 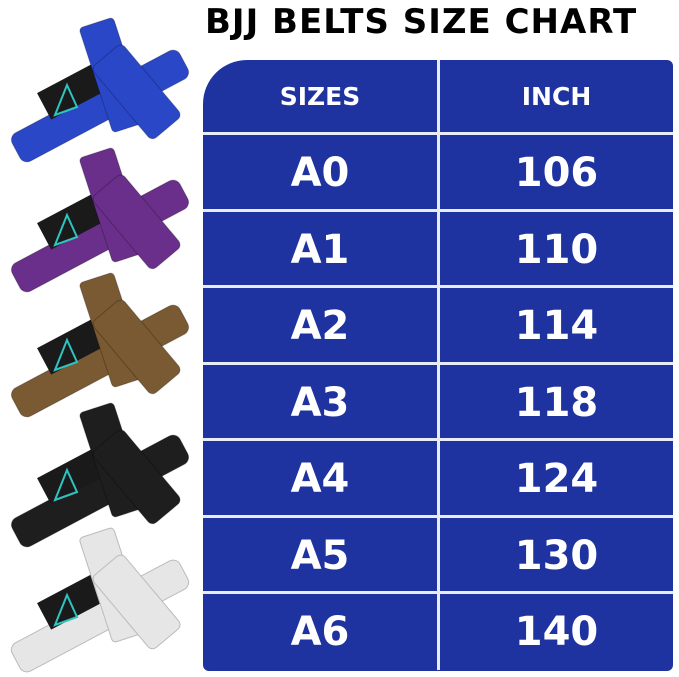 I want to click on table-row: A1 110, so click(x=438, y=248).